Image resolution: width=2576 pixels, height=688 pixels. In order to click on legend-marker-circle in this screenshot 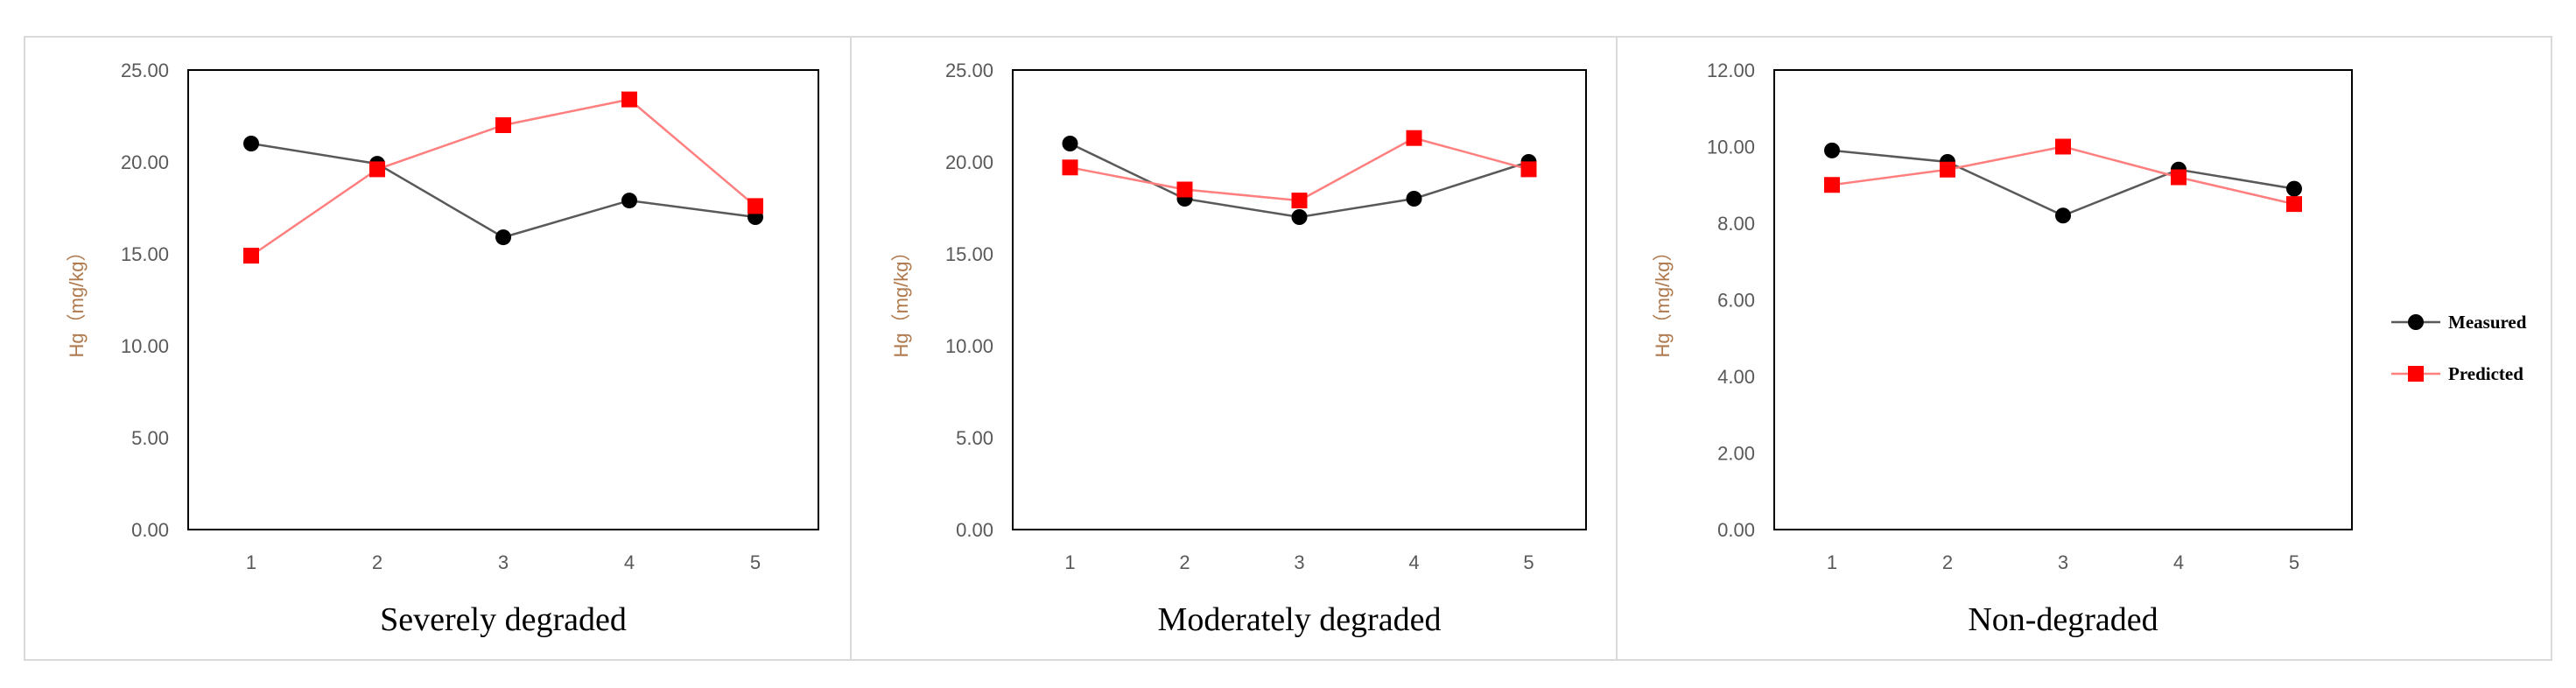, I will do `click(2416, 322)`.